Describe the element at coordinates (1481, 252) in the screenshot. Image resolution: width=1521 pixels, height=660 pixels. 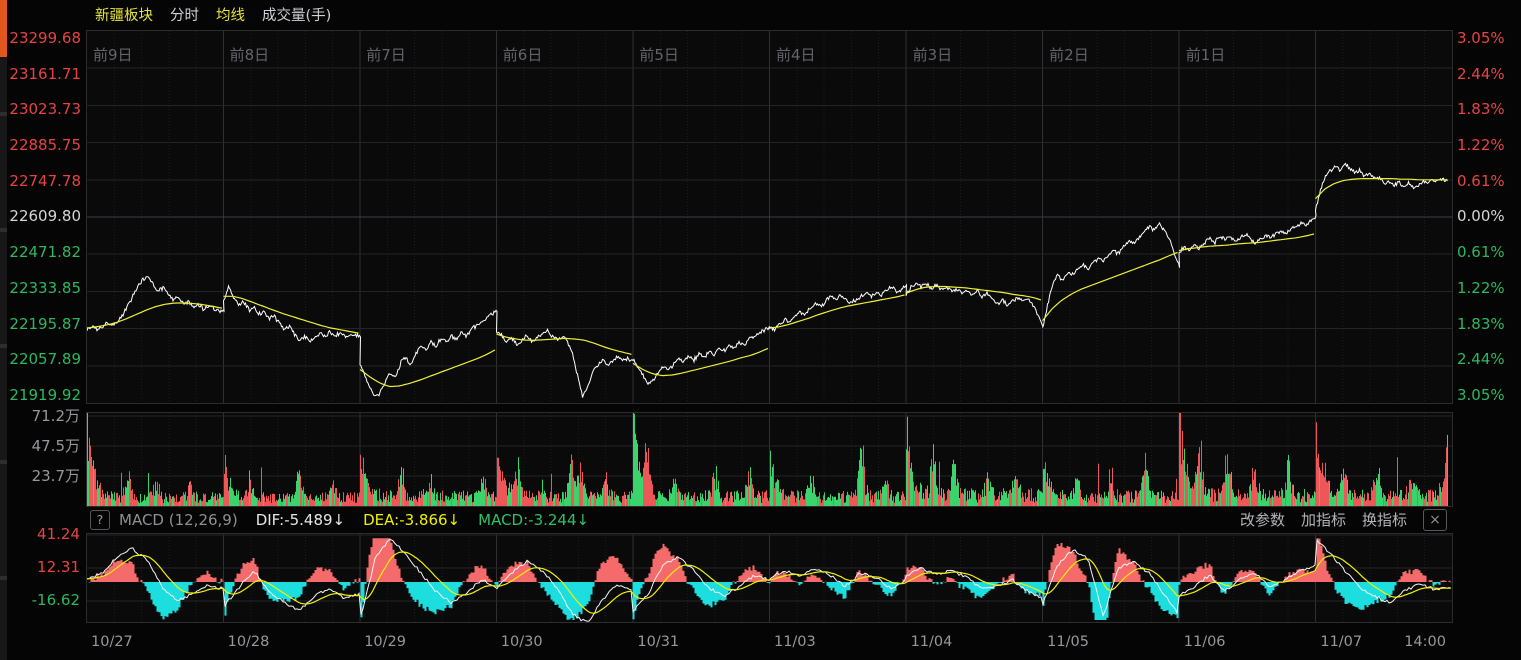
I see `pct-label-6: 0.61%` at that location.